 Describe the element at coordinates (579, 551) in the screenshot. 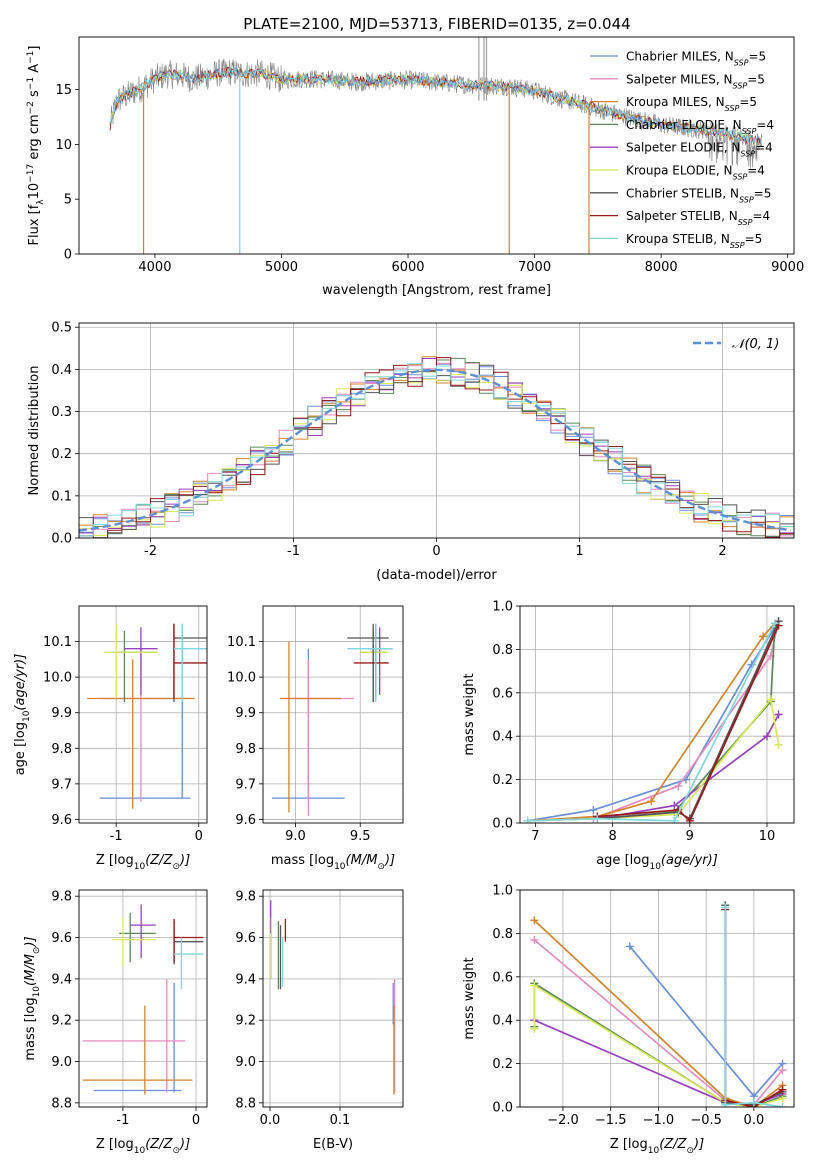

I see `x-tick-label: 1` at that location.